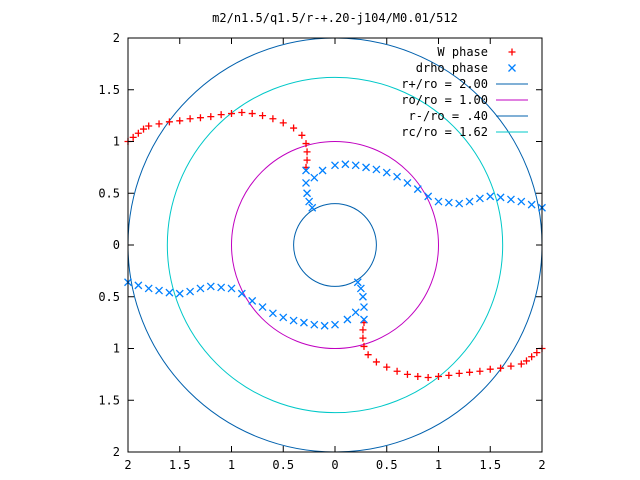 The width and height of the screenshot is (640, 480). I want to click on legend-label-1: drho phase, so click(452, 68).